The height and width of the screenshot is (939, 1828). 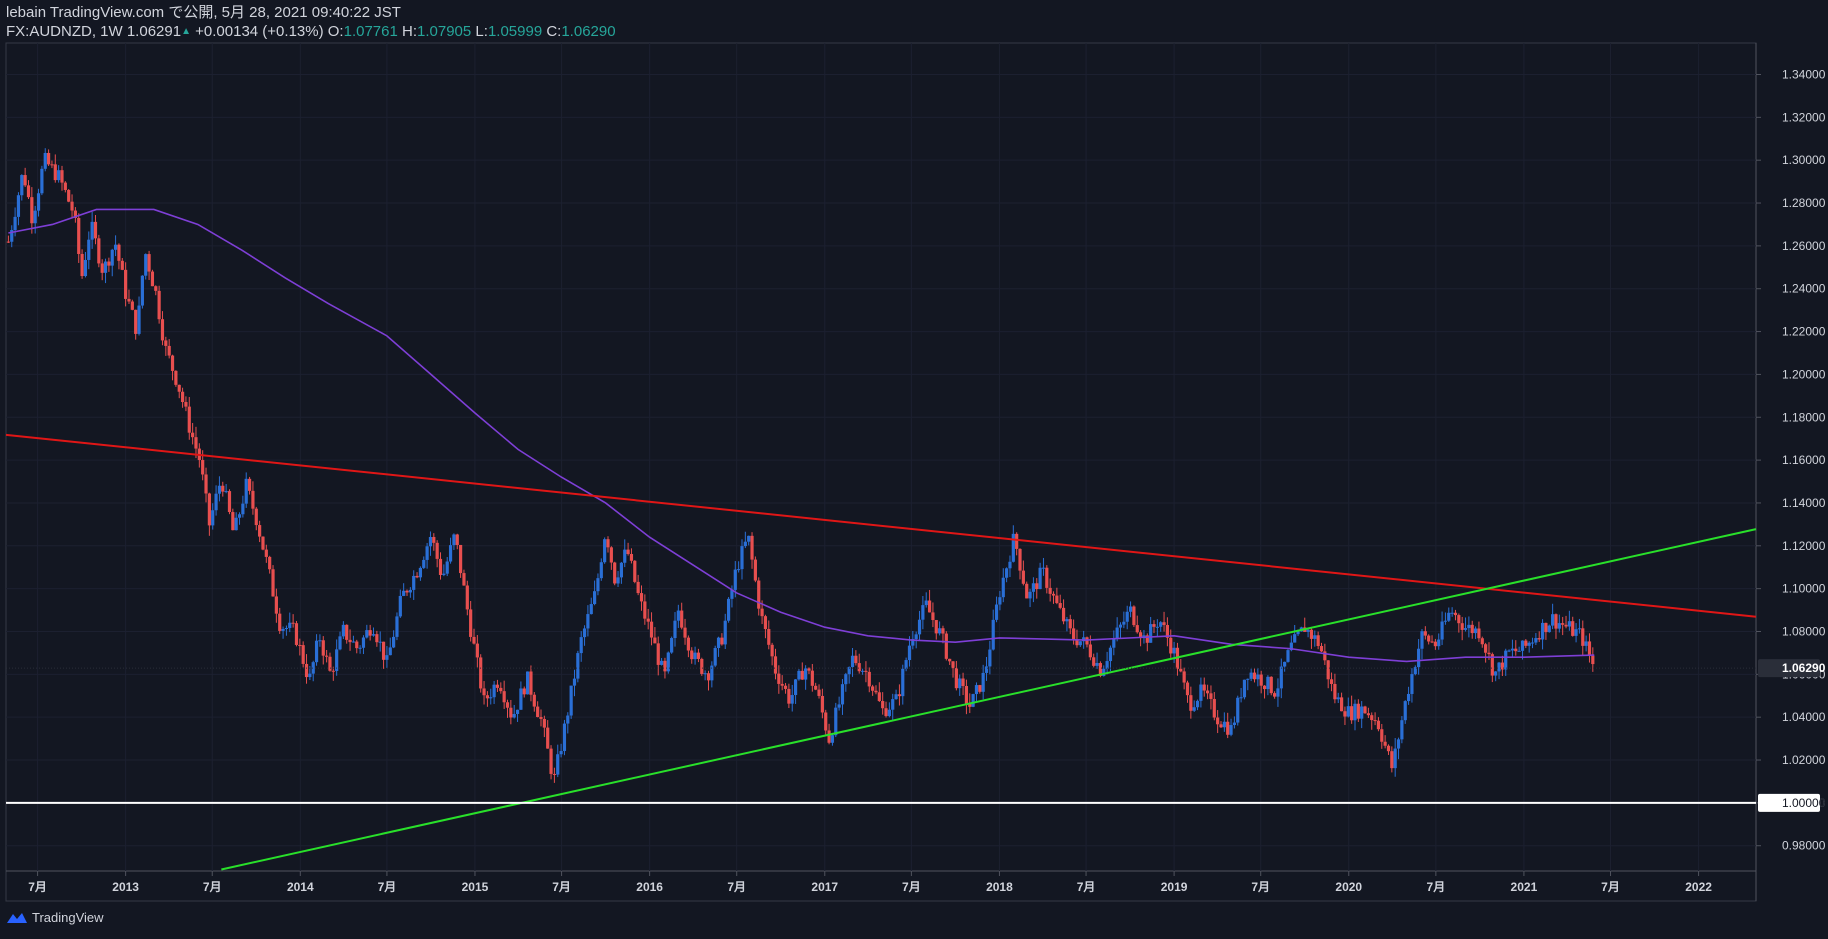 What do you see at coordinates (1348, 887) in the screenshot?
I see `time-tick-label: 2020` at bounding box center [1348, 887].